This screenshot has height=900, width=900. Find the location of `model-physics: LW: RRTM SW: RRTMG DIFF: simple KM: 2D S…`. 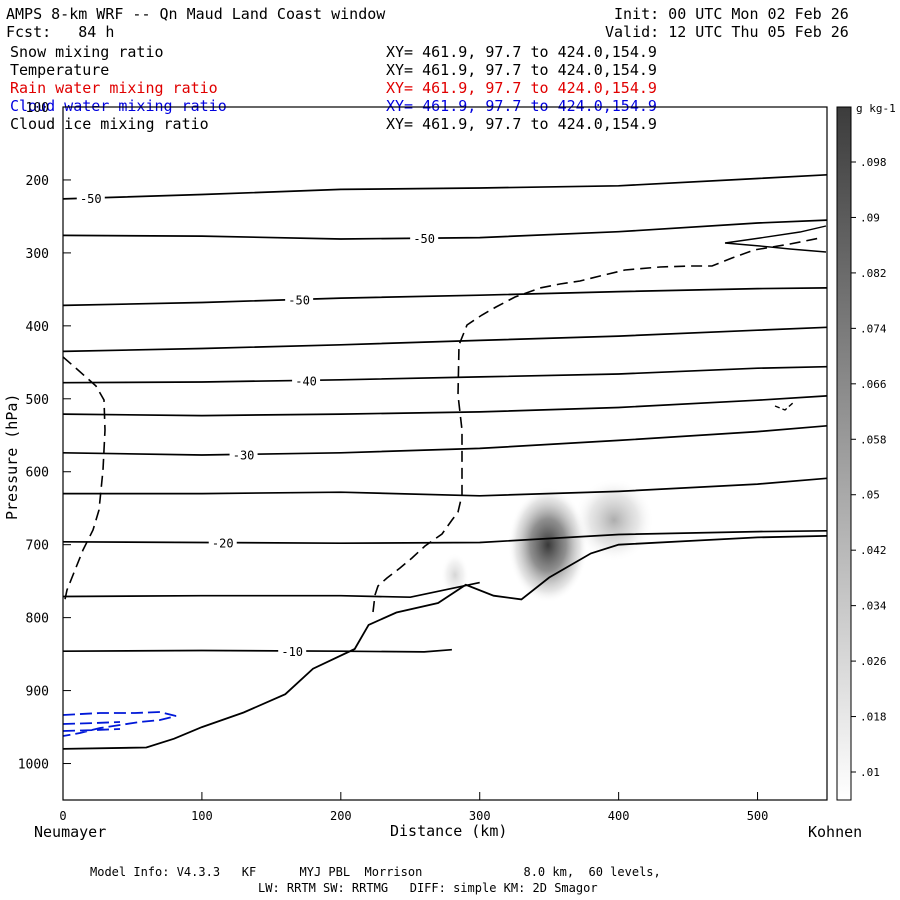

model-physics: LW: RRTM SW: RRTMG DIFF: simple KM: 2D S… is located at coordinates (428, 888).